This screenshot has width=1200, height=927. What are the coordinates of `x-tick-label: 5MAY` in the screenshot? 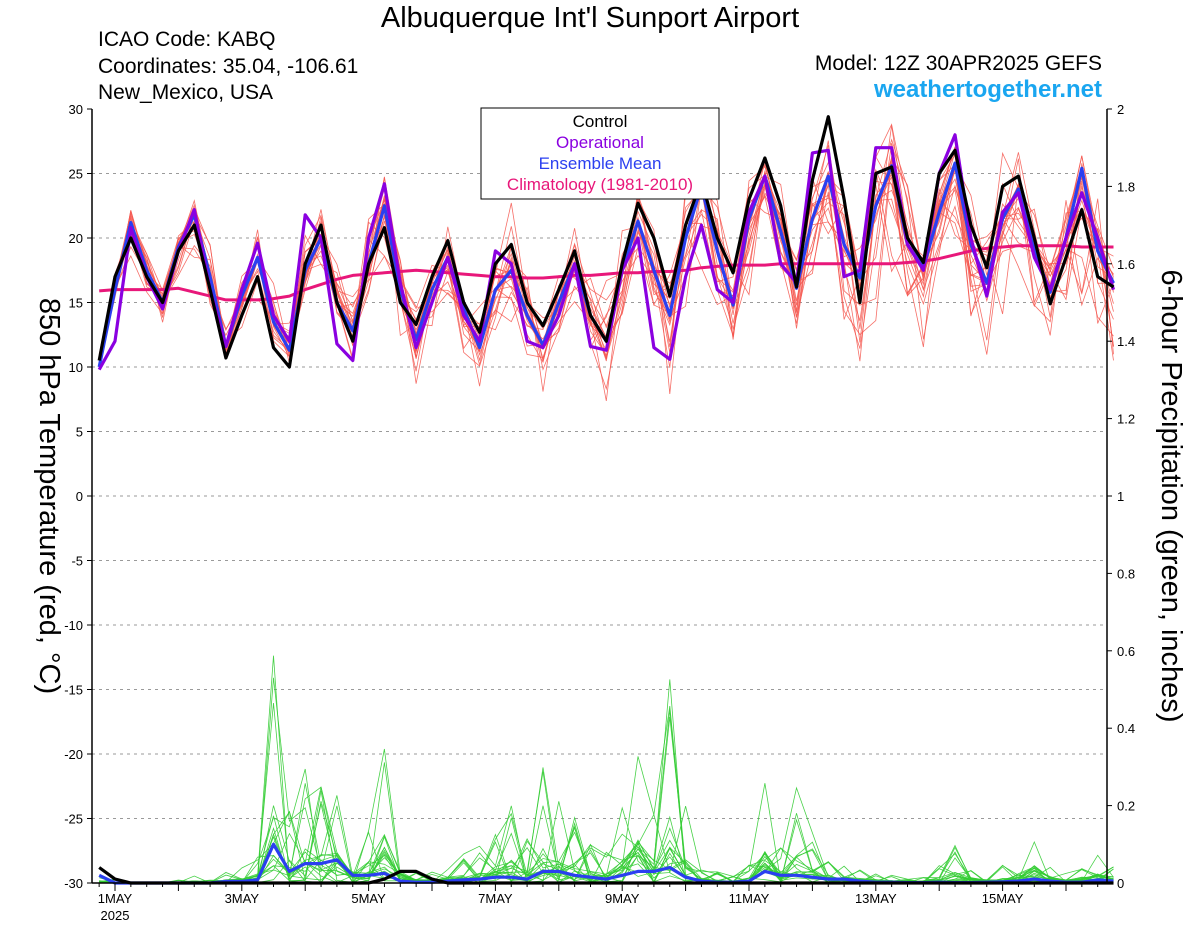 It's located at (368, 898).